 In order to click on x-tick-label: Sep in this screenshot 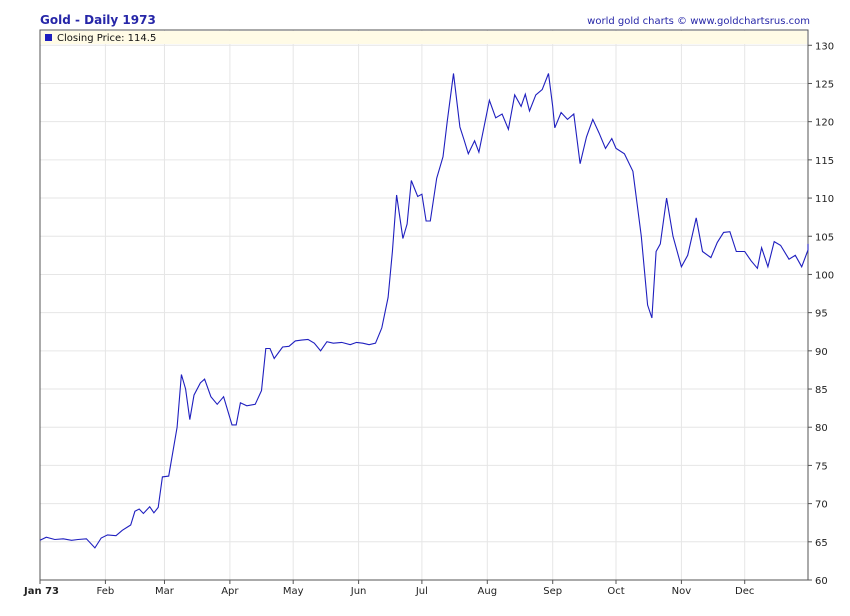, I will do `click(552, 591)`.